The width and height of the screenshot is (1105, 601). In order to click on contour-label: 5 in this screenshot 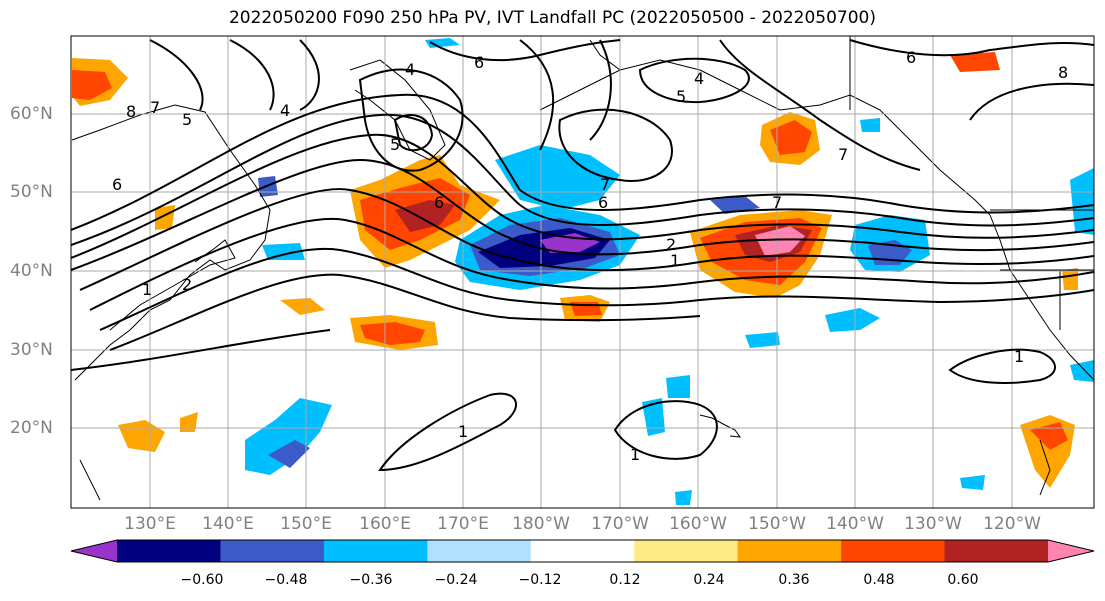, I will do `click(187, 119)`.